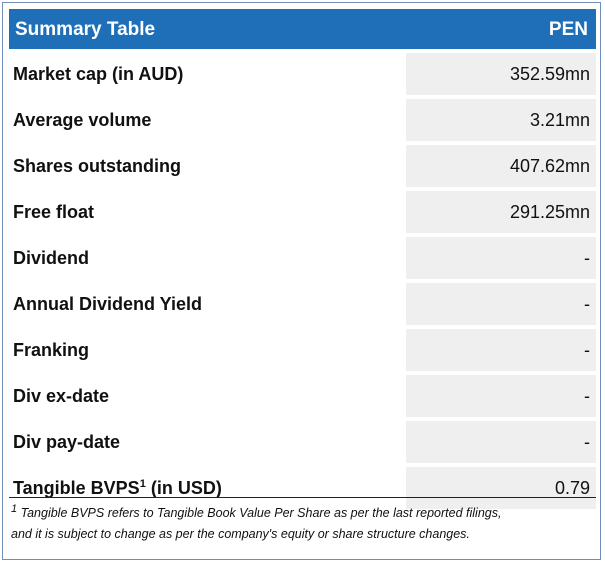 Image resolution: width=605 pixels, height=564 pixels. What do you see at coordinates (186, 488) in the screenshot?
I see `label-suffix: (in USD)` at bounding box center [186, 488].